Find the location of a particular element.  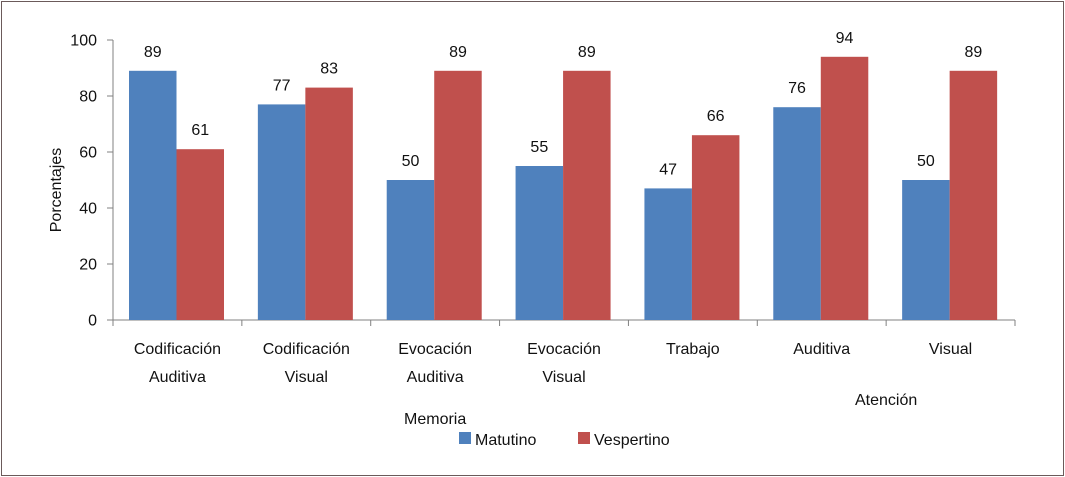

y-axis-label: Porcentajes is located at coordinates (56, 190).